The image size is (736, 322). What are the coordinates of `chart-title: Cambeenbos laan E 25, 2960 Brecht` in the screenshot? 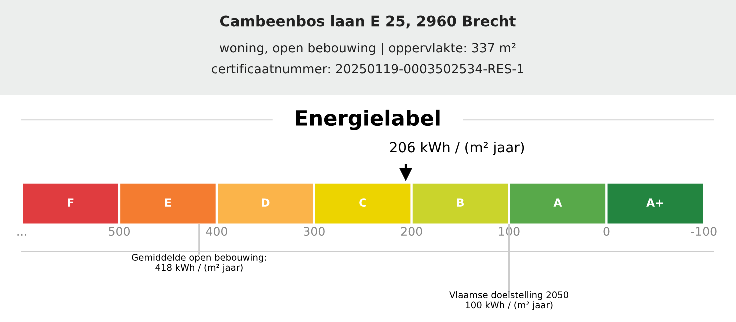 It's located at (368, 22).